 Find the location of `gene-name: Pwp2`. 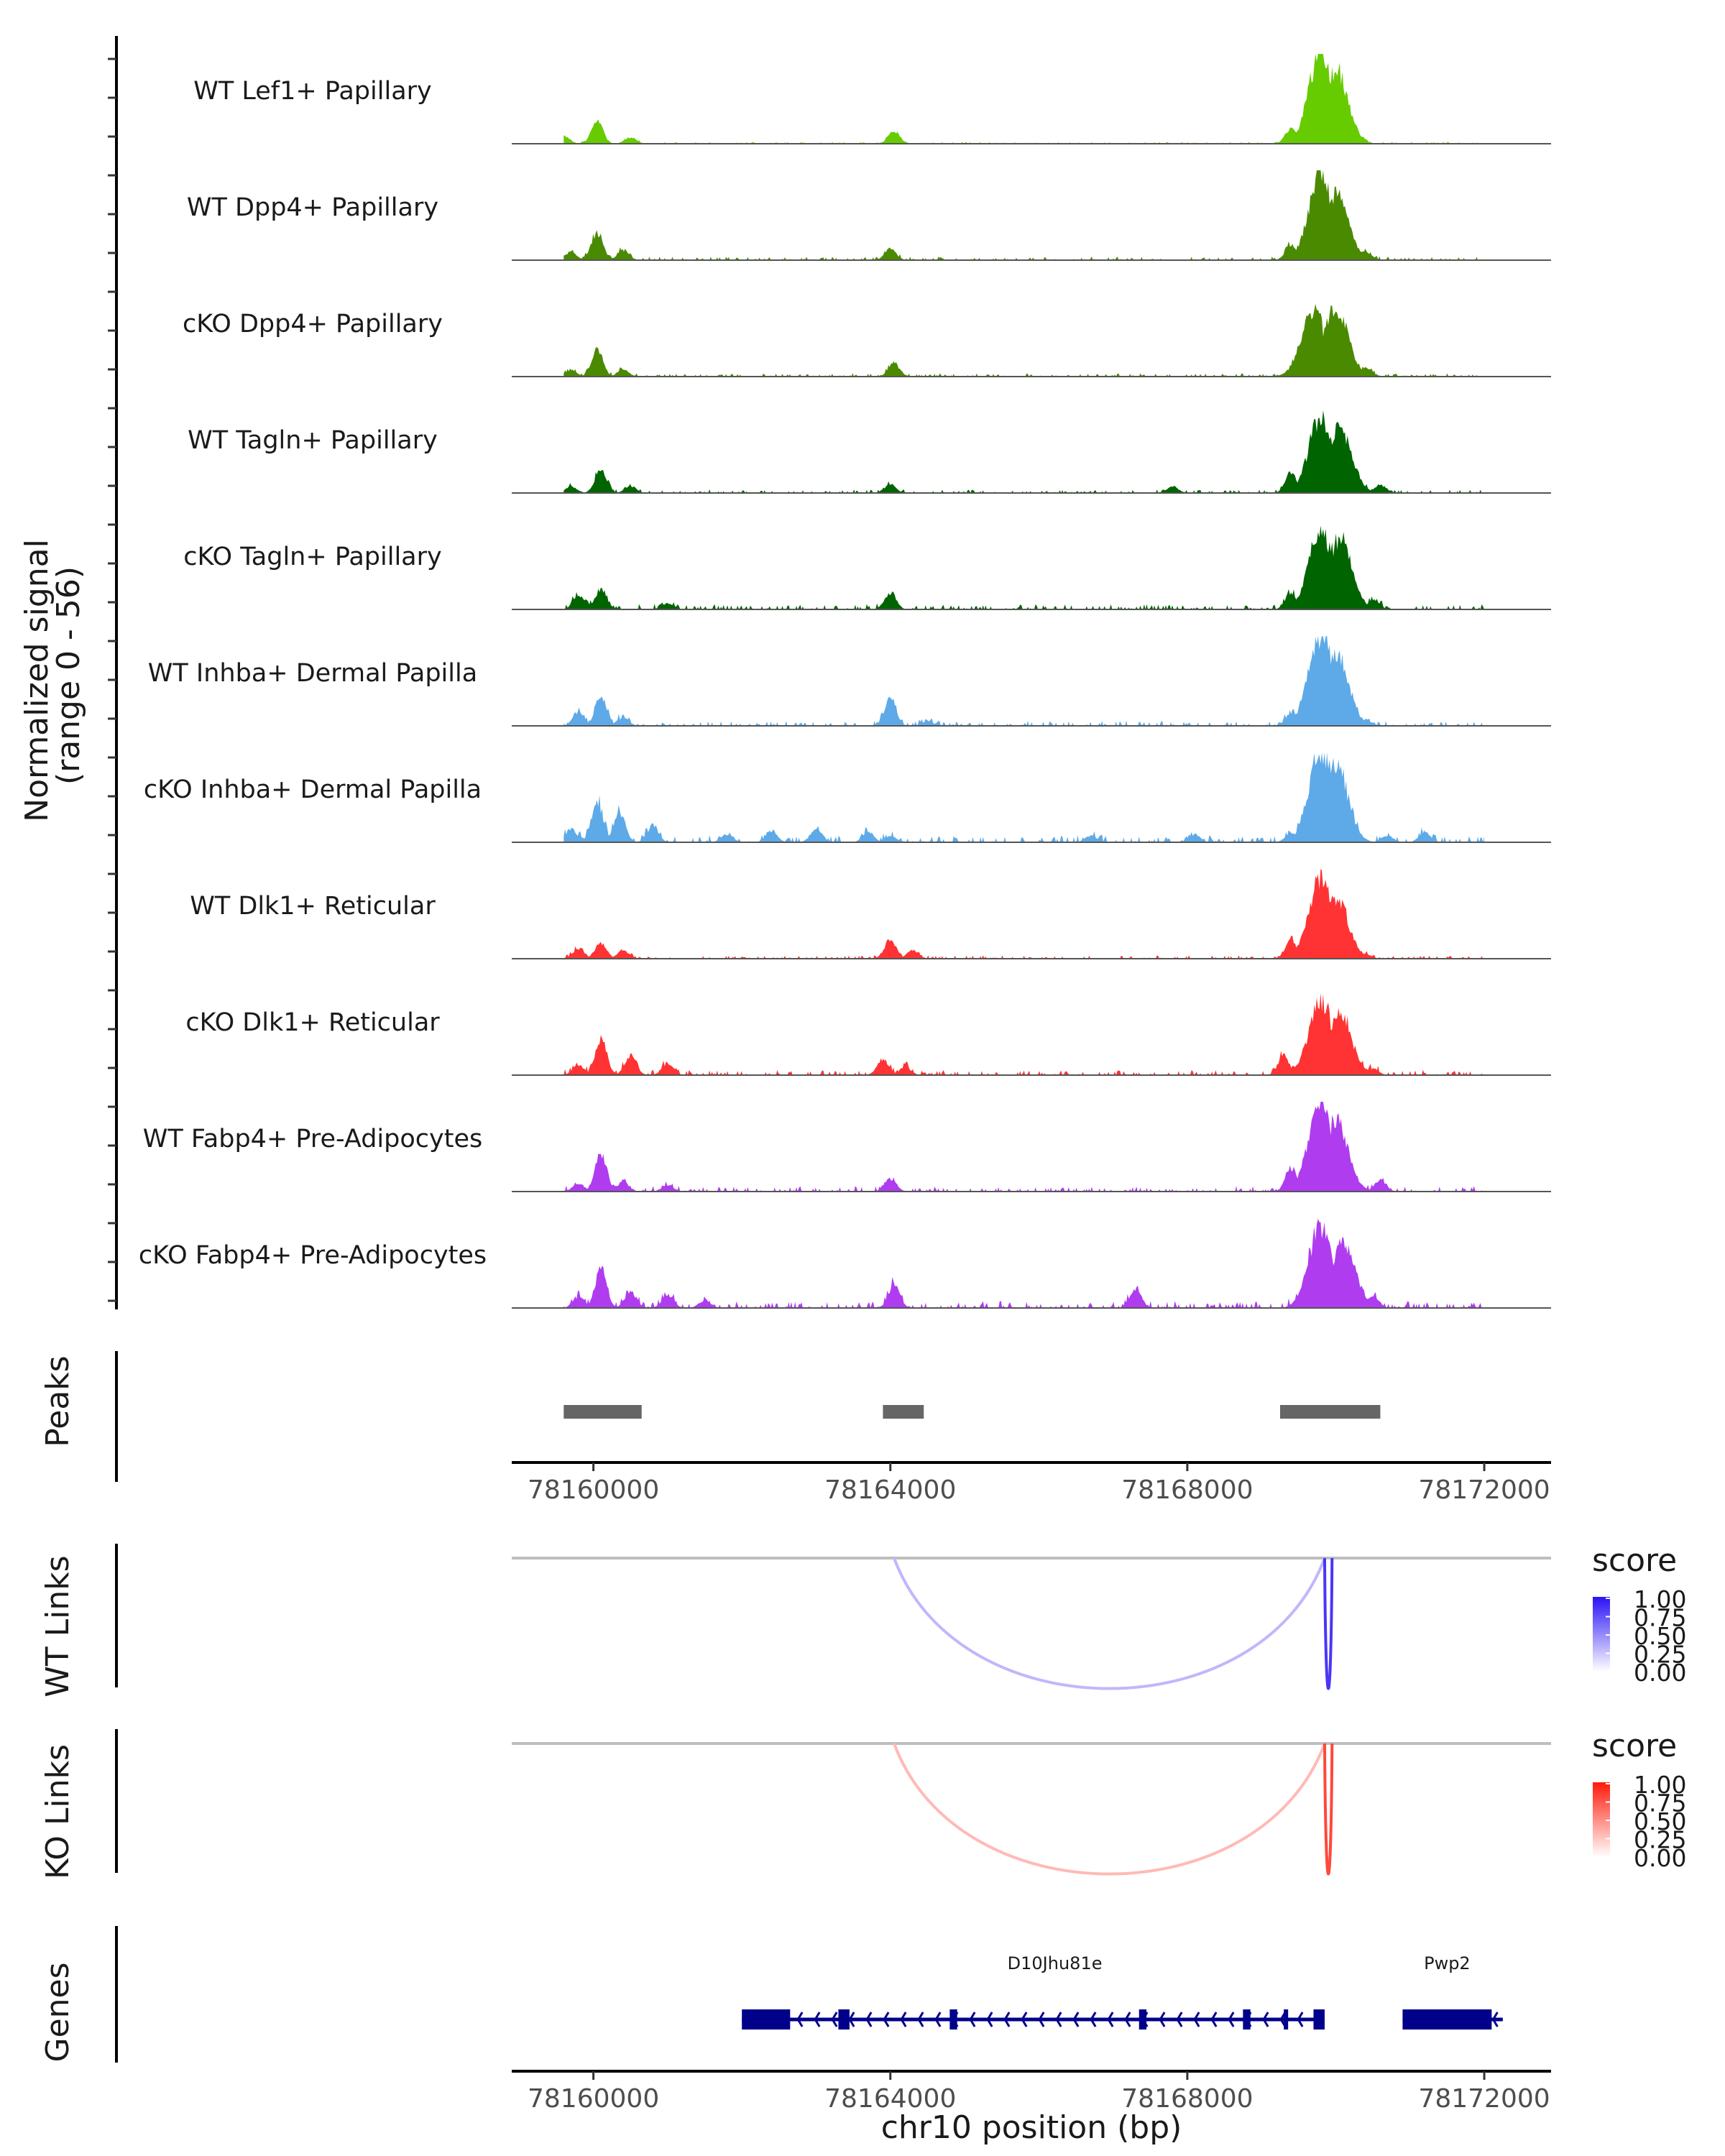

gene-name: Pwp2 is located at coordinates (1447, 1963).